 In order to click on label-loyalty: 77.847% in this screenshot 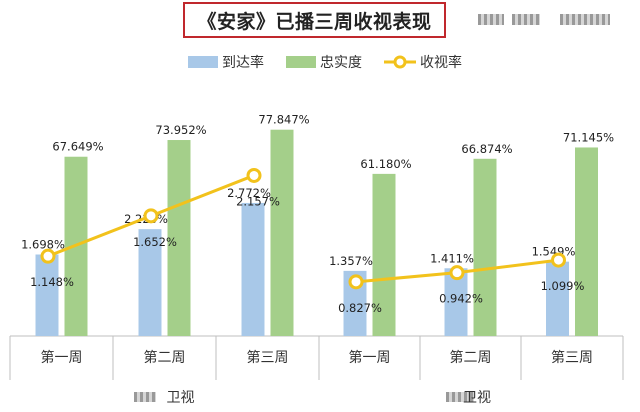, I will do `click(283, 120)`.